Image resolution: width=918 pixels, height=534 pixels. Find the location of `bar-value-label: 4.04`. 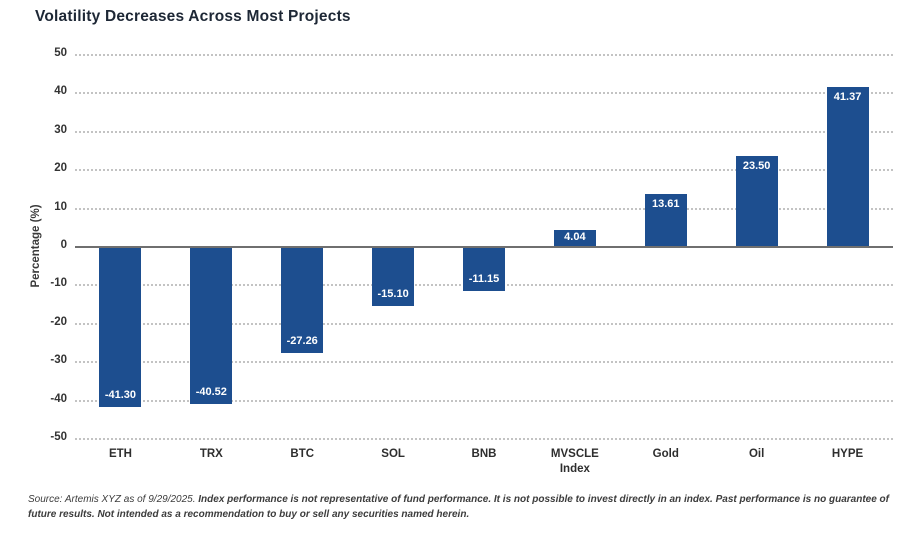

bar-value-label: 4.04 is located at coordinates (575, 237).